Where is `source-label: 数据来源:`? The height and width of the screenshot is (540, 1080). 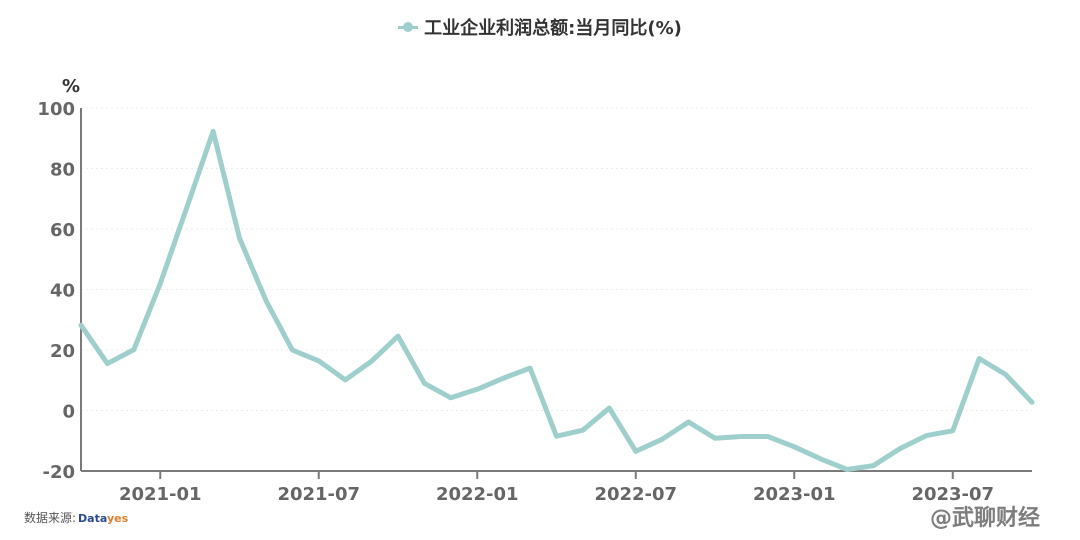
source-label: 数据来源: is located at coordinates (50, 518).